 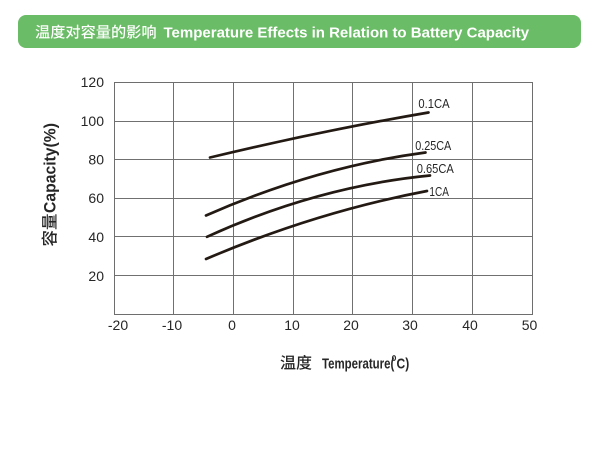 I want to click on svg-text: 60, so click(x=96, y=198).